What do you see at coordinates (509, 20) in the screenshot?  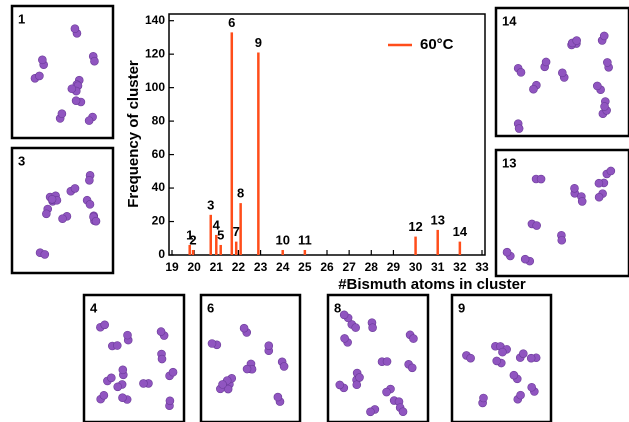 I see `panel-label: 14` at bounding box center [509, 20].